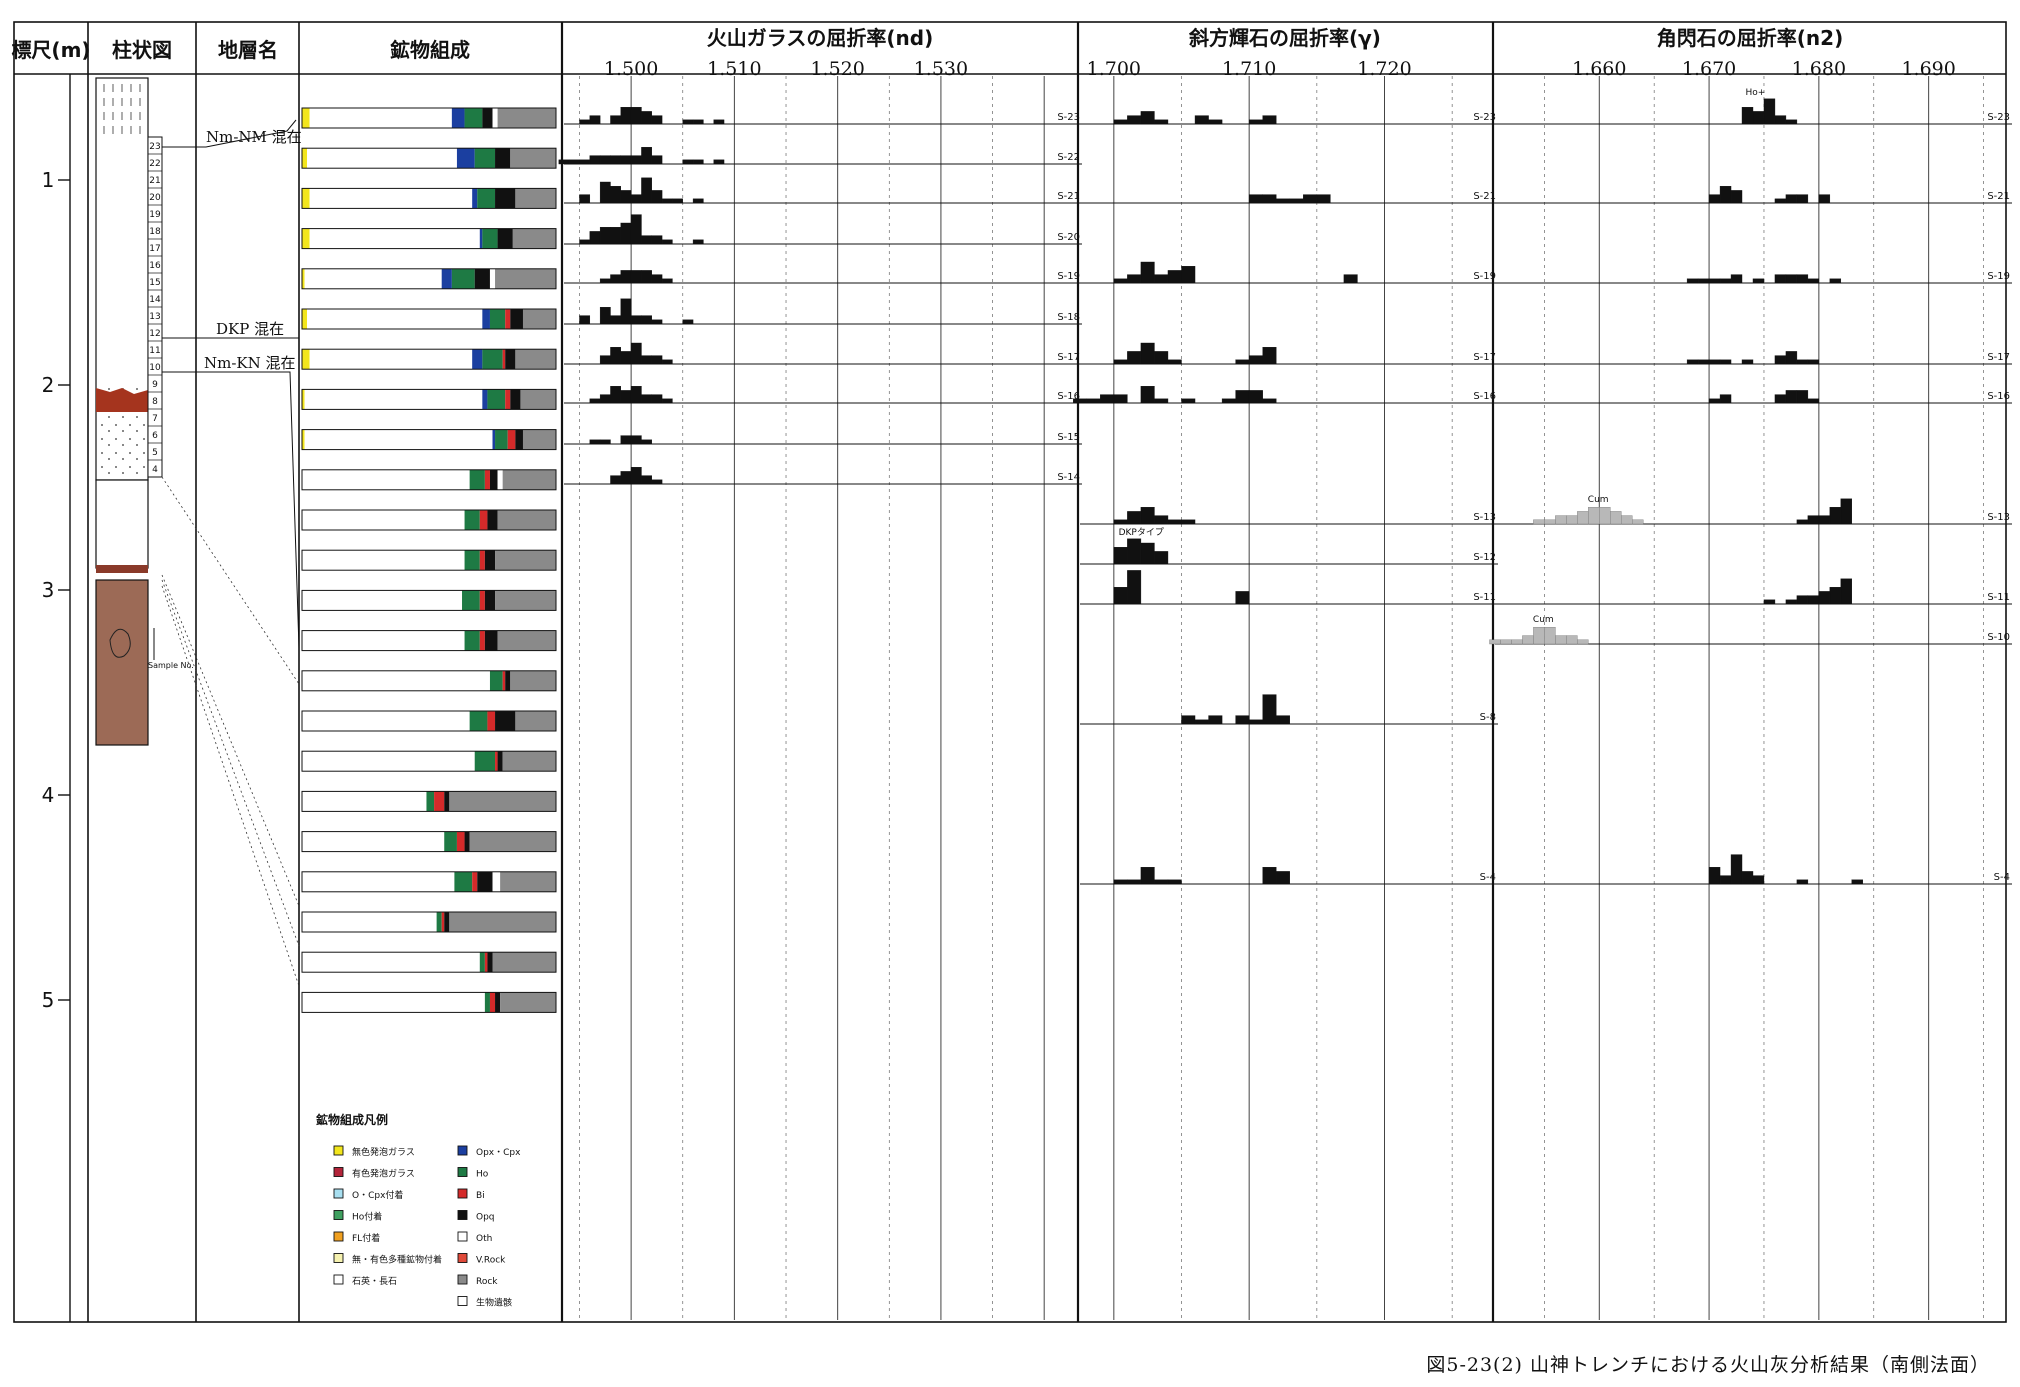 This screenshot has height=1387, width=2020. I want to click on strata-label-dkp: DKP 混在, so click(250, 329).